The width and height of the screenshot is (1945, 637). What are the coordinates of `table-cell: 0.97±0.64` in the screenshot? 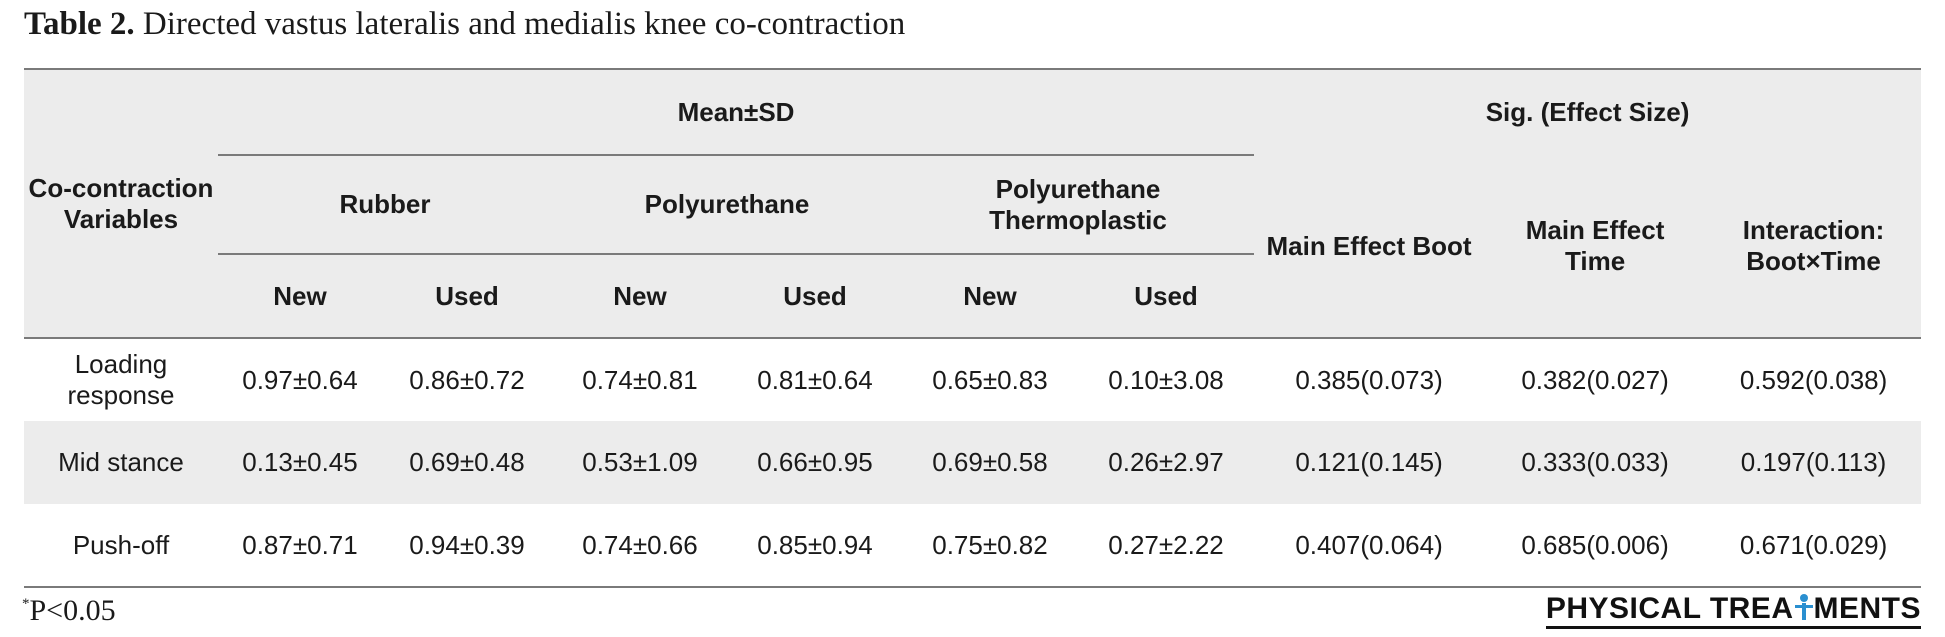 It's located at (300, 379).